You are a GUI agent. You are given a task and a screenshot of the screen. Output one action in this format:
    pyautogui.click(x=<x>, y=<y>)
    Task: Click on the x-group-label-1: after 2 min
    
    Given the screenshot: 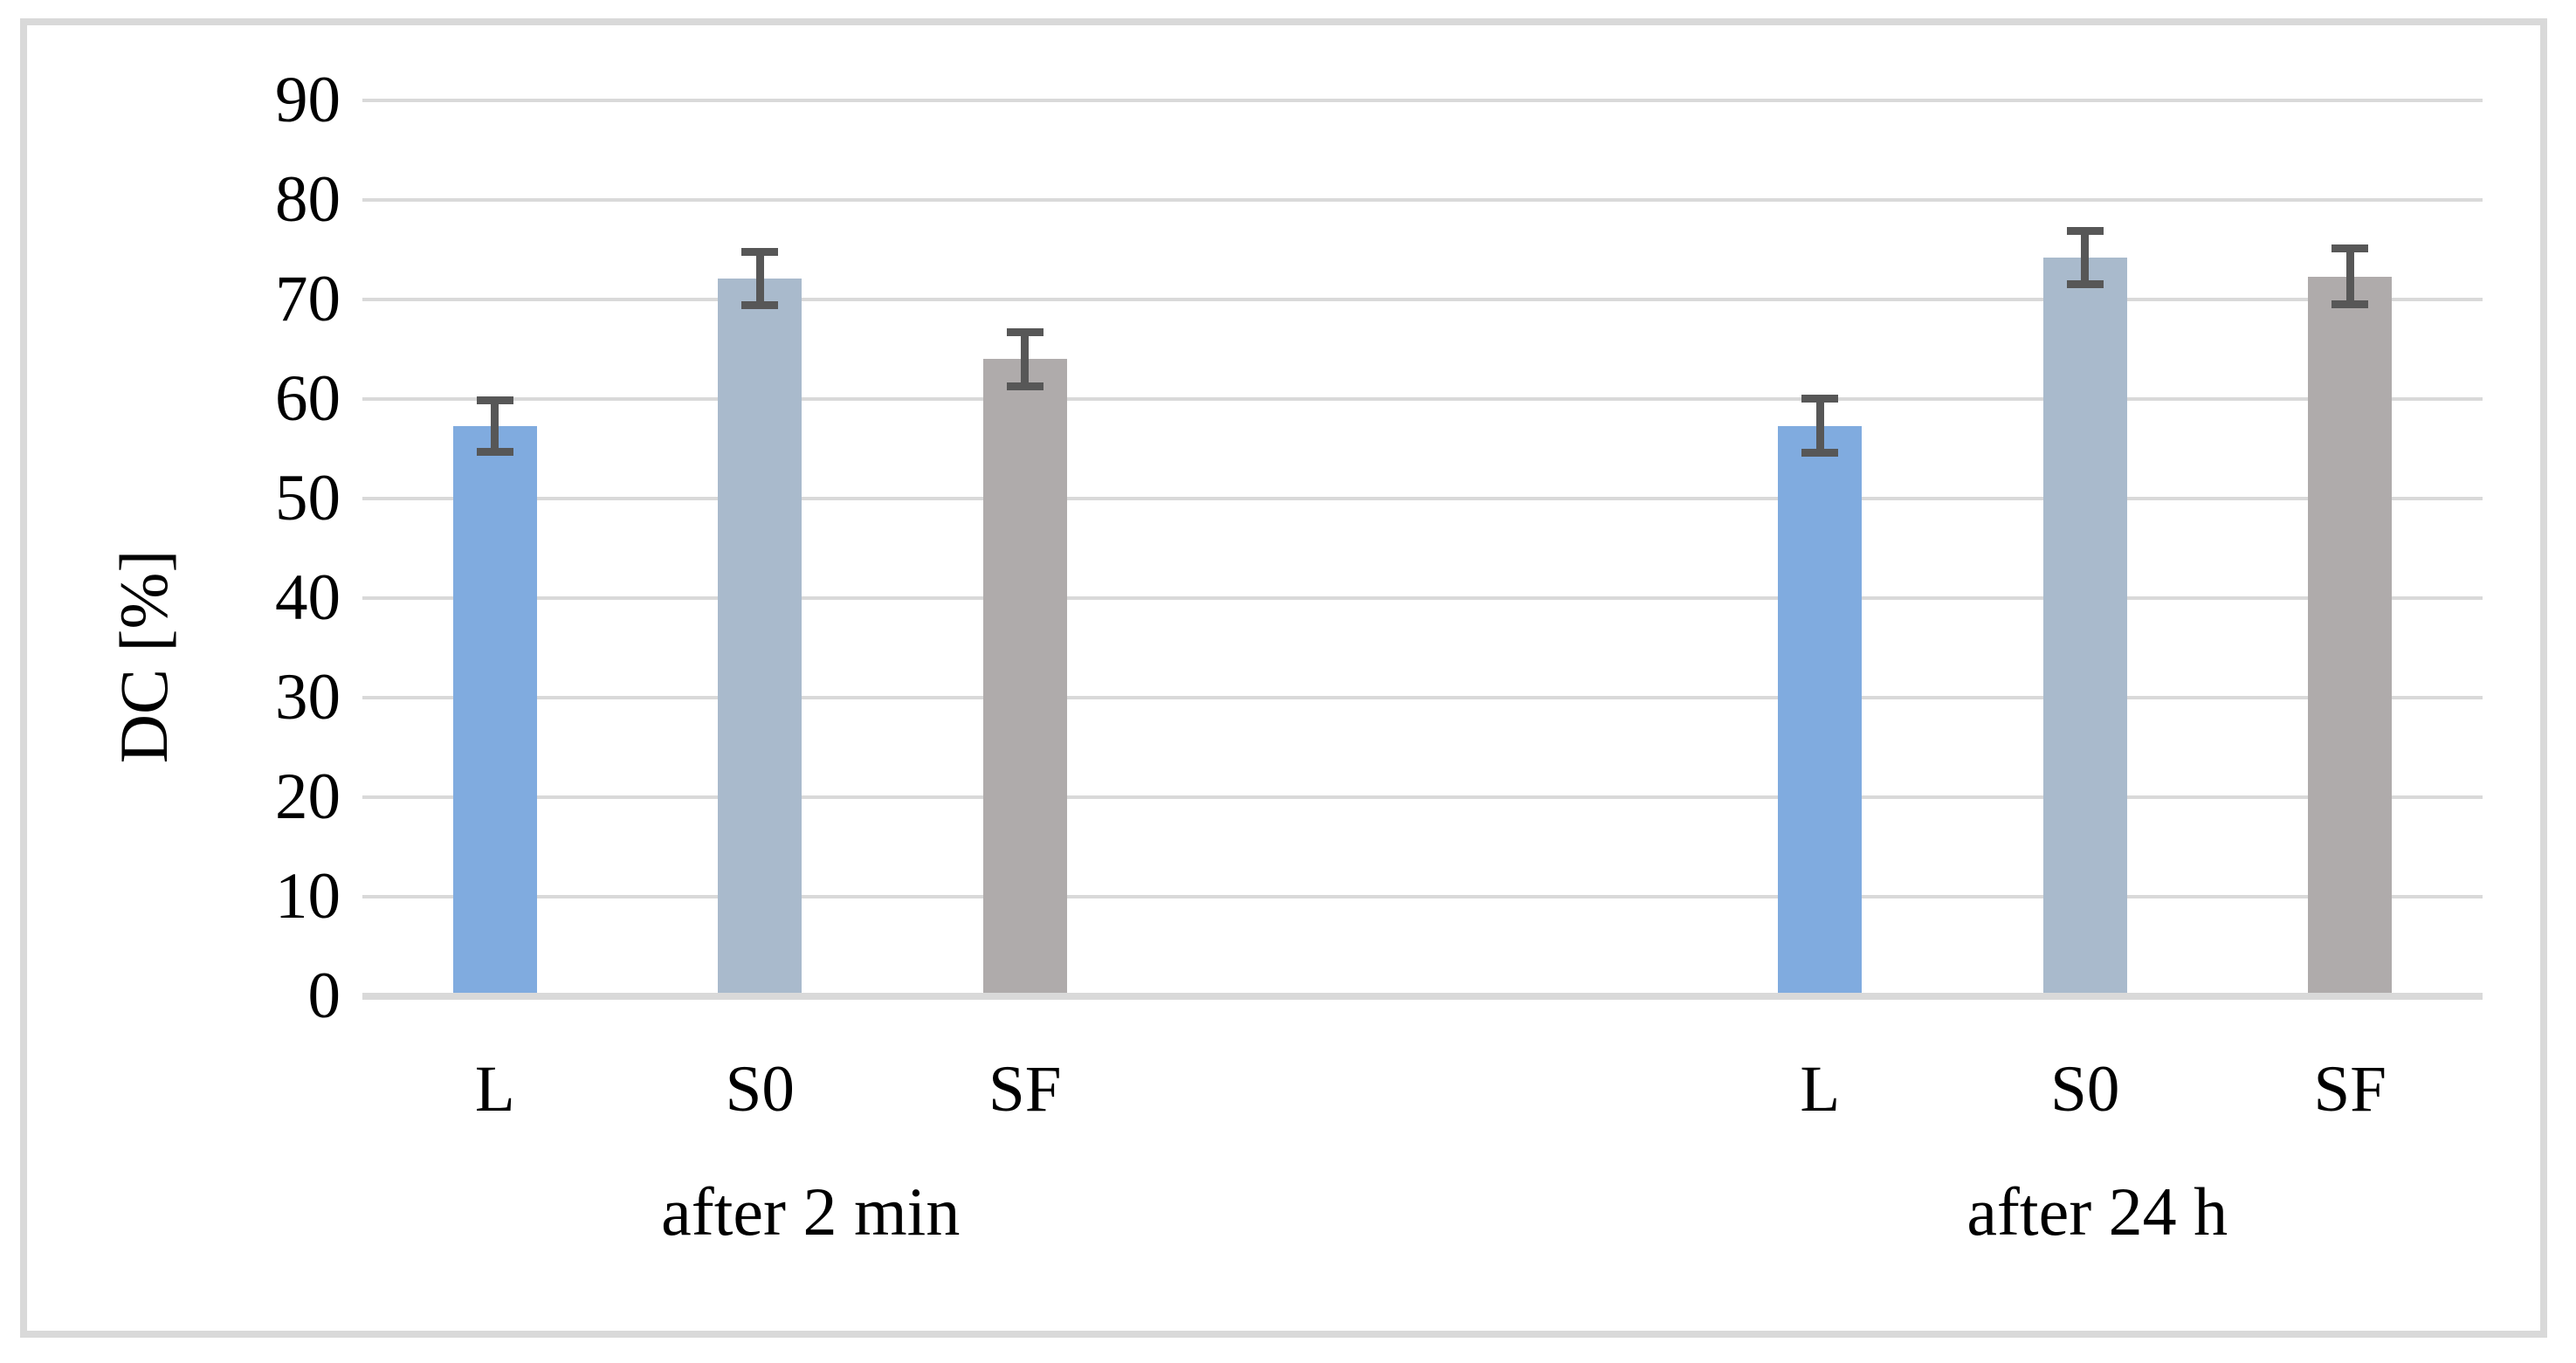 What is the action you would take?
    pyautogui.click(x=811, y=1211)
    